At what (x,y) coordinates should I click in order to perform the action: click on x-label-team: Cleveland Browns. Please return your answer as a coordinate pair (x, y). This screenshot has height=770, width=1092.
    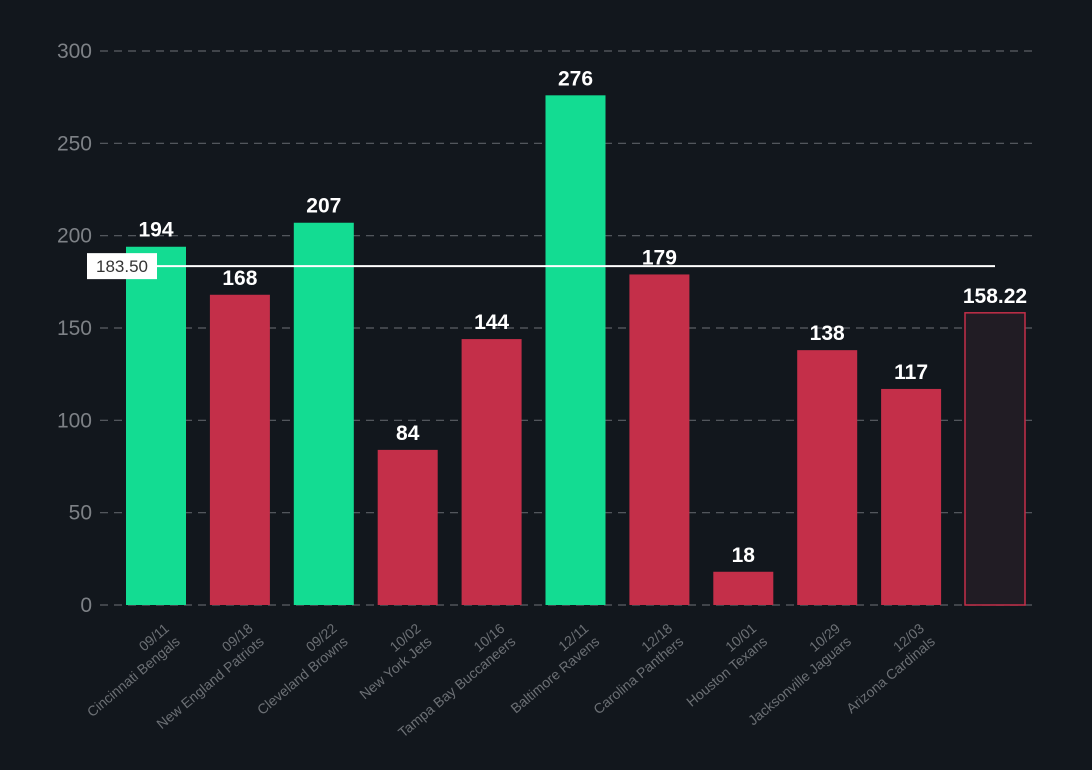
    Looking at the image, I should click on (302, 675).